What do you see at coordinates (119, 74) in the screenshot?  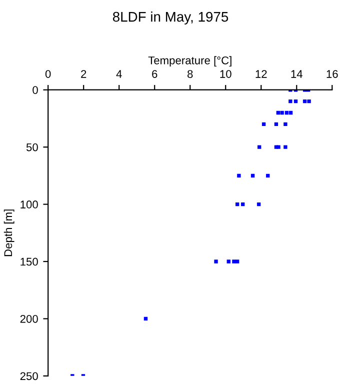 I see `x-tick-label: 4` at bounding box center [119, 74].